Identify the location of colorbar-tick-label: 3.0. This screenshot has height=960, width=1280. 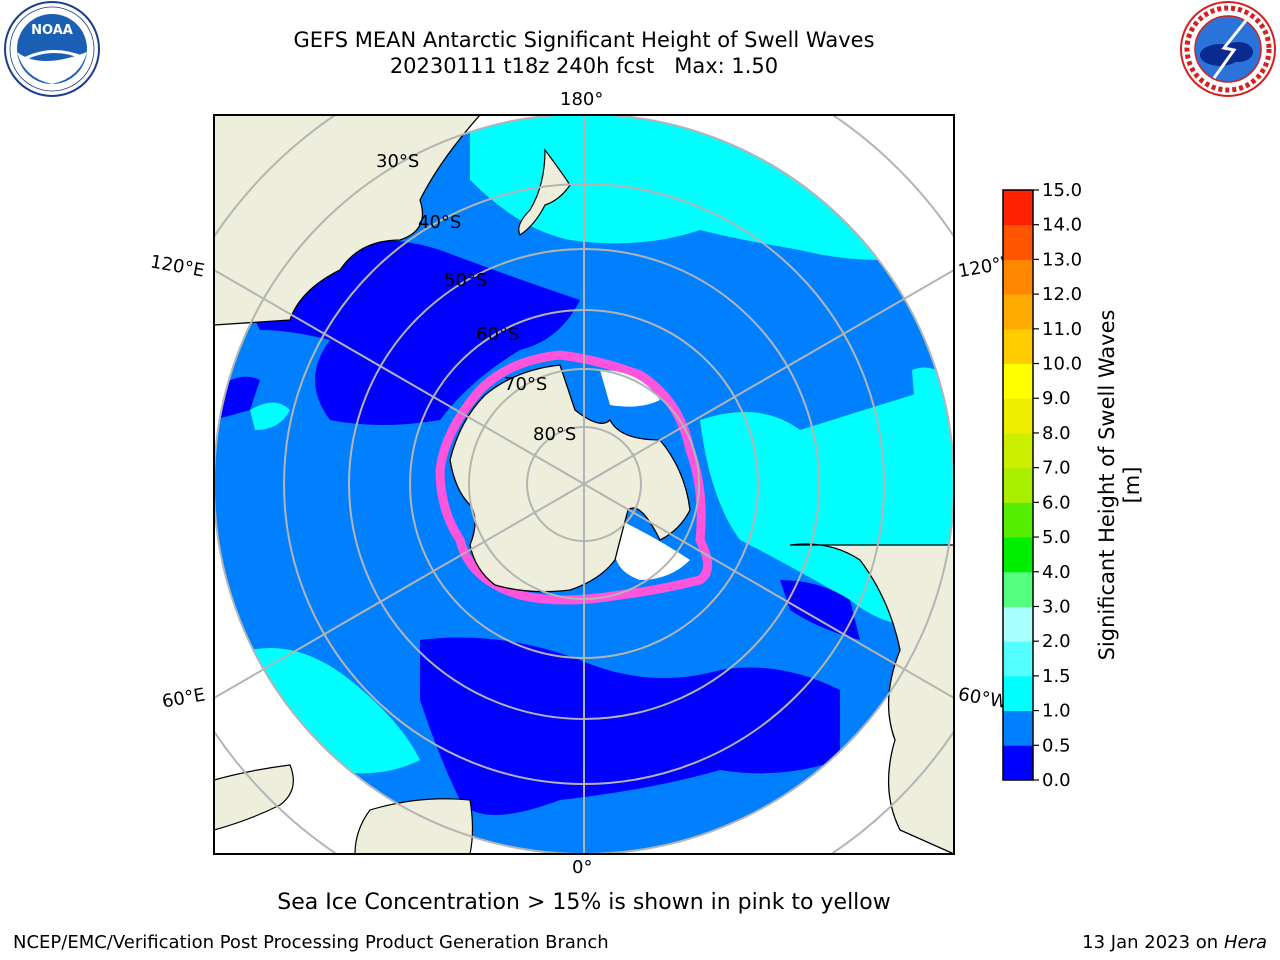
(1056, 606).